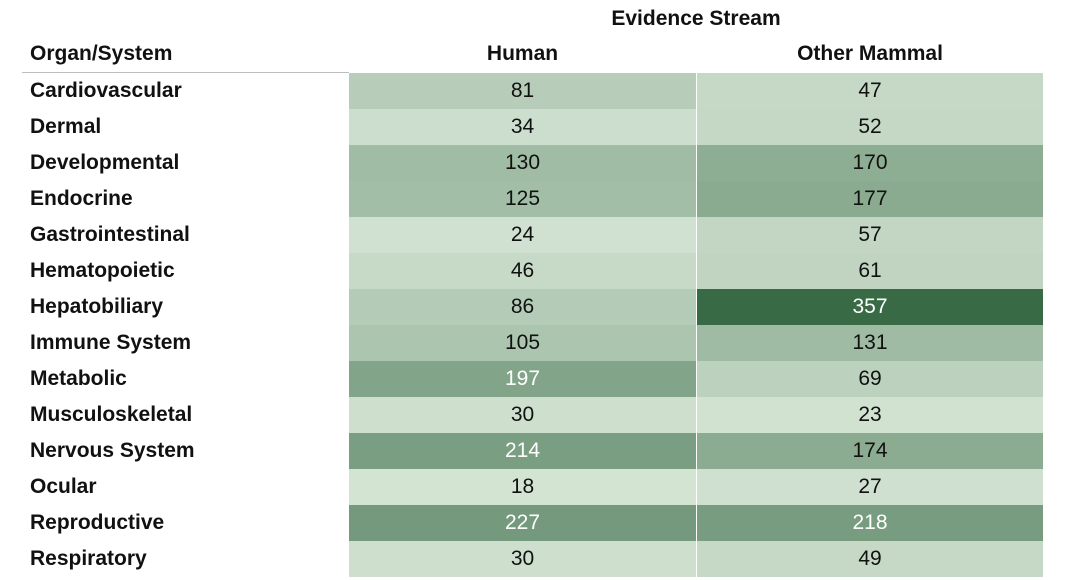 Image resolution: width=1068 pixels, height=580 pixels. What do you see at coordinates (870, 235) in the screenshot?
I see `other-mammal-count-cell: 57` at bounding box center [870, 235].